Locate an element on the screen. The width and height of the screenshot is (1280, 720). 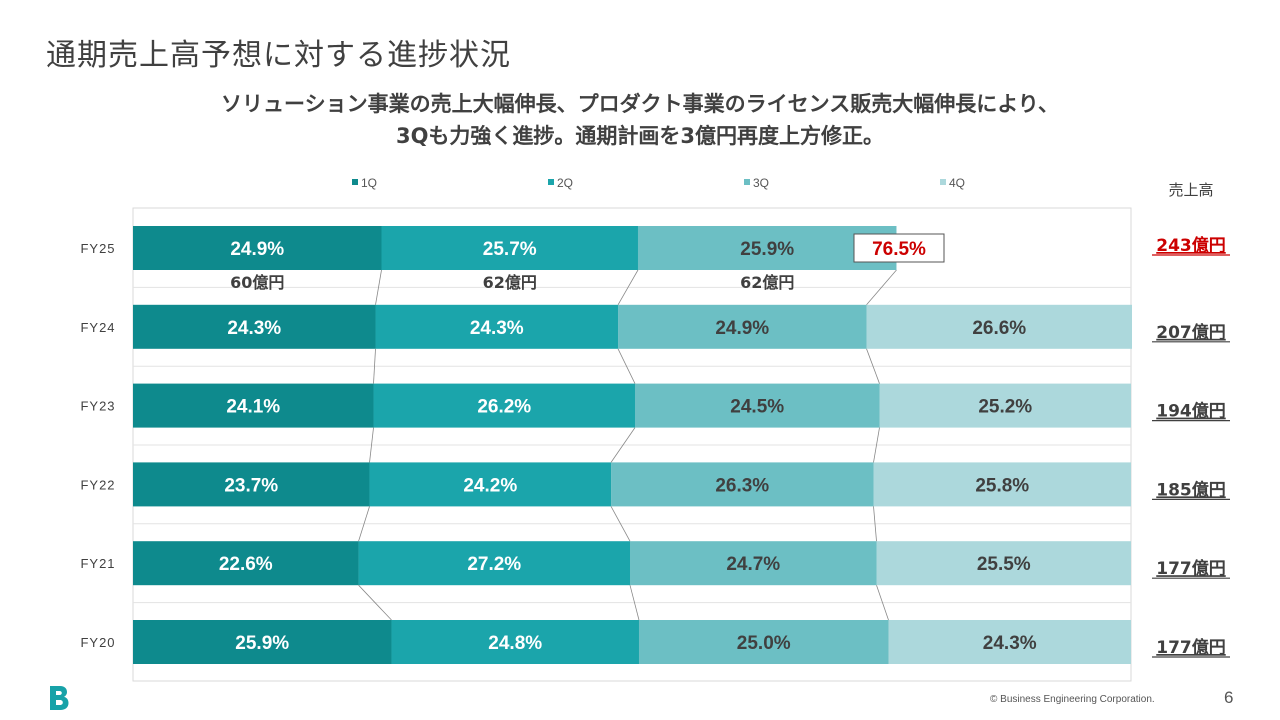
bar-fy23-1q is located at coordinates (253, 405).